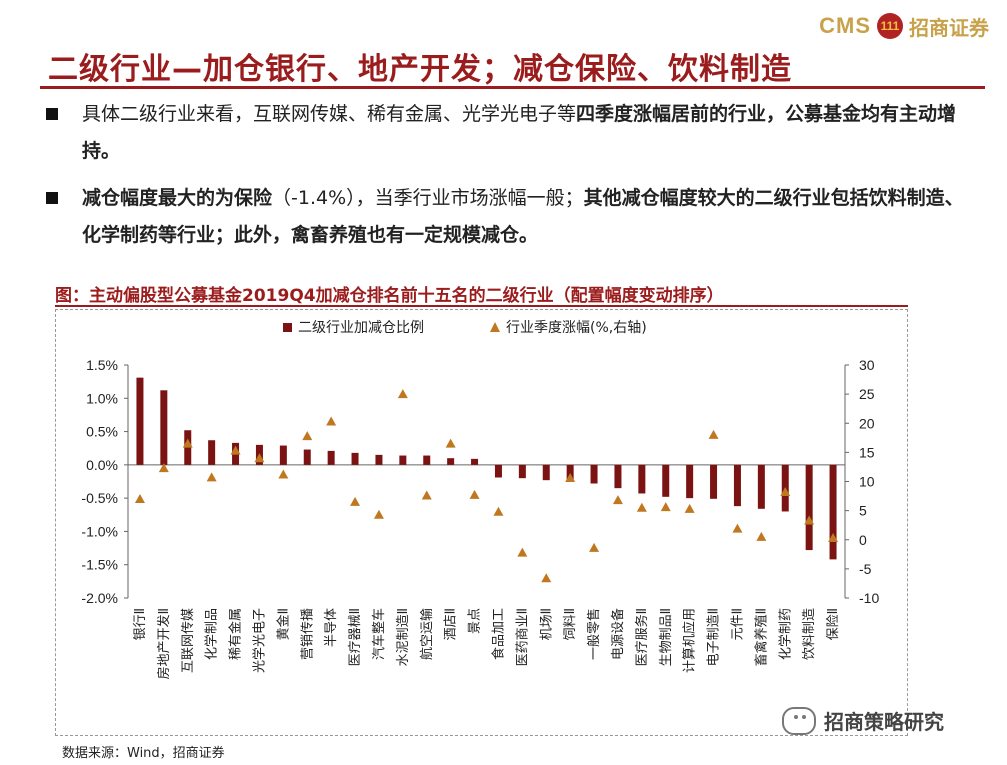  I want to click on x-tick-label: 酒店Ⅱ, so click(451, 624).